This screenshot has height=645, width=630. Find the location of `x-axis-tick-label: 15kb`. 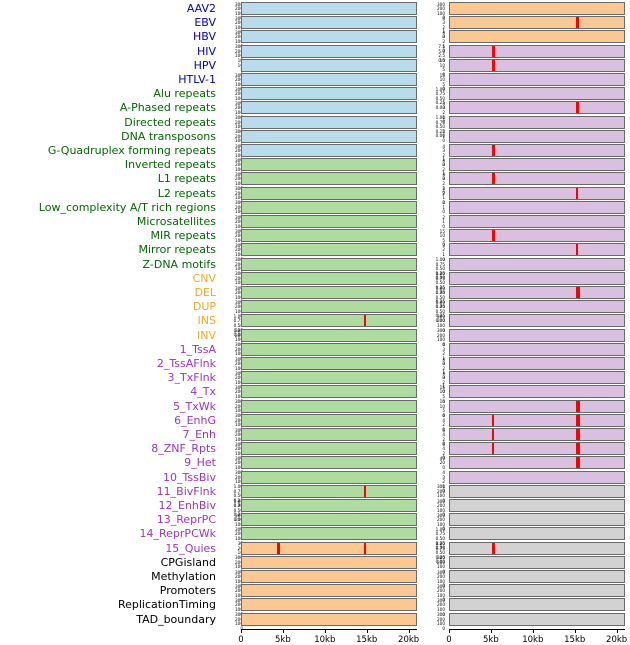

x-axis-tick-label: 15kb is located at coordinates (367, 639).